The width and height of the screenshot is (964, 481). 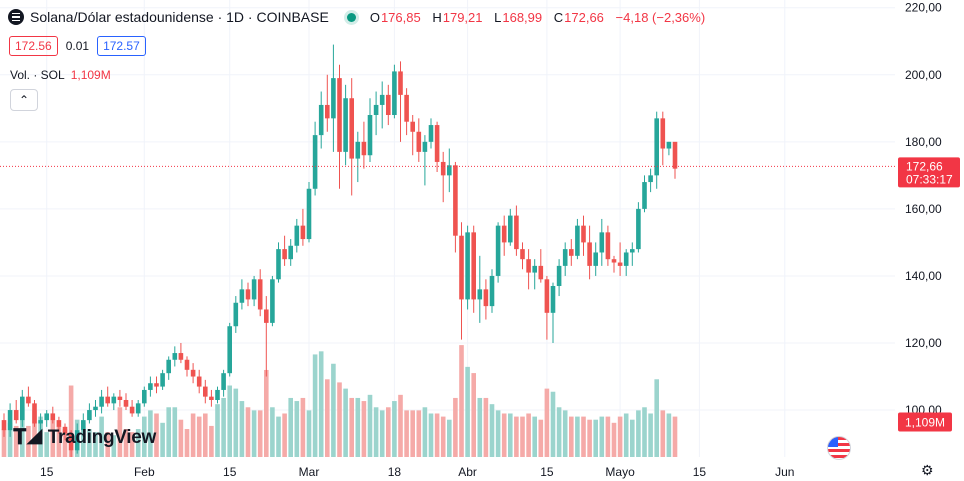 I want to click on price-axis-bg, so click(x=930, y=240).